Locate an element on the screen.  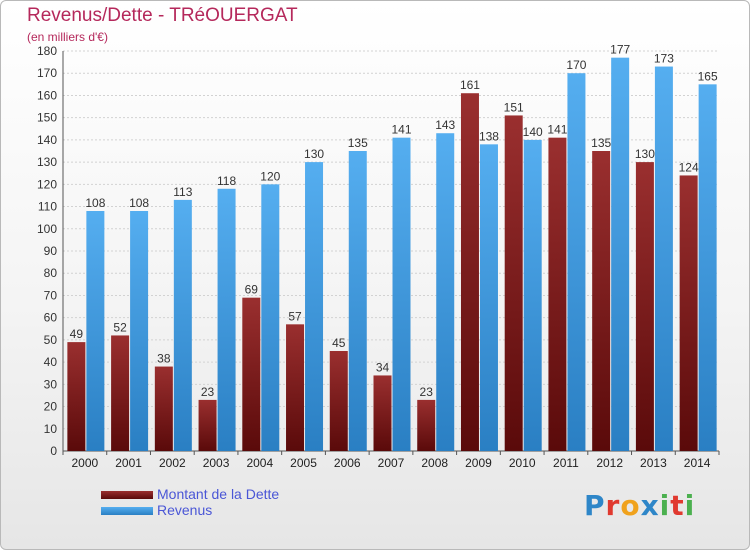
chart-title: Revenus/Dette - TRéOUERGAT is located at coordinates (162, 15).